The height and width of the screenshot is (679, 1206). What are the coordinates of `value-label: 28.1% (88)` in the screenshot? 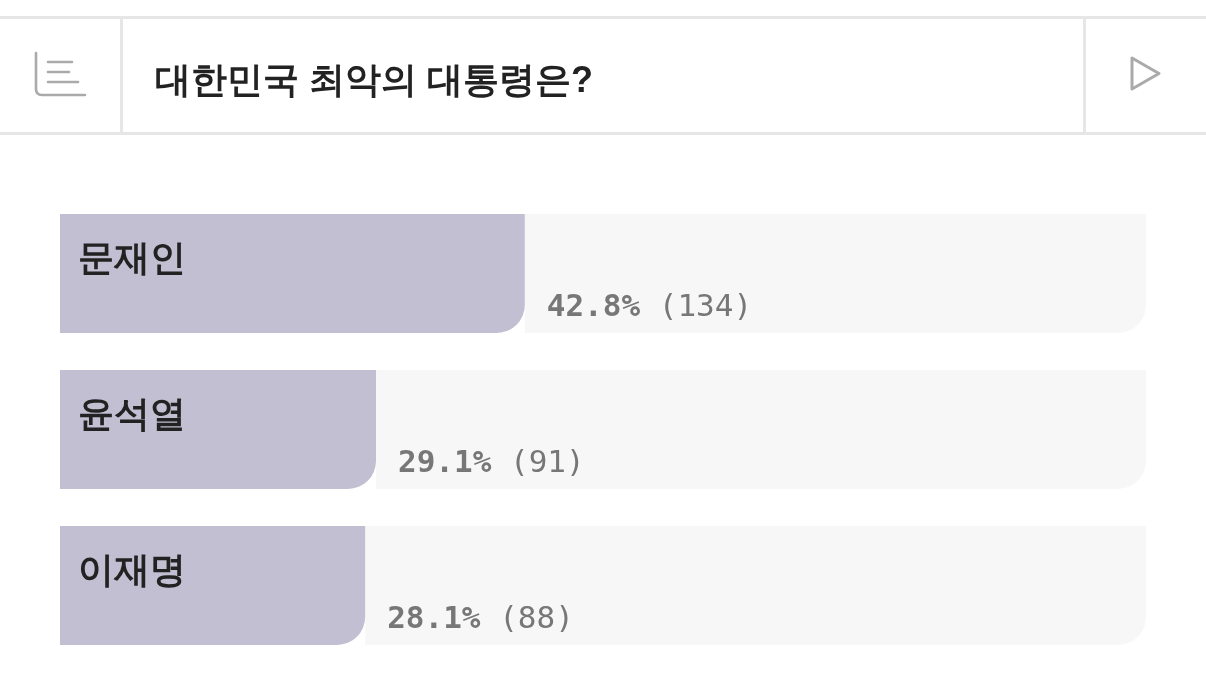 It's located at (480, 617).